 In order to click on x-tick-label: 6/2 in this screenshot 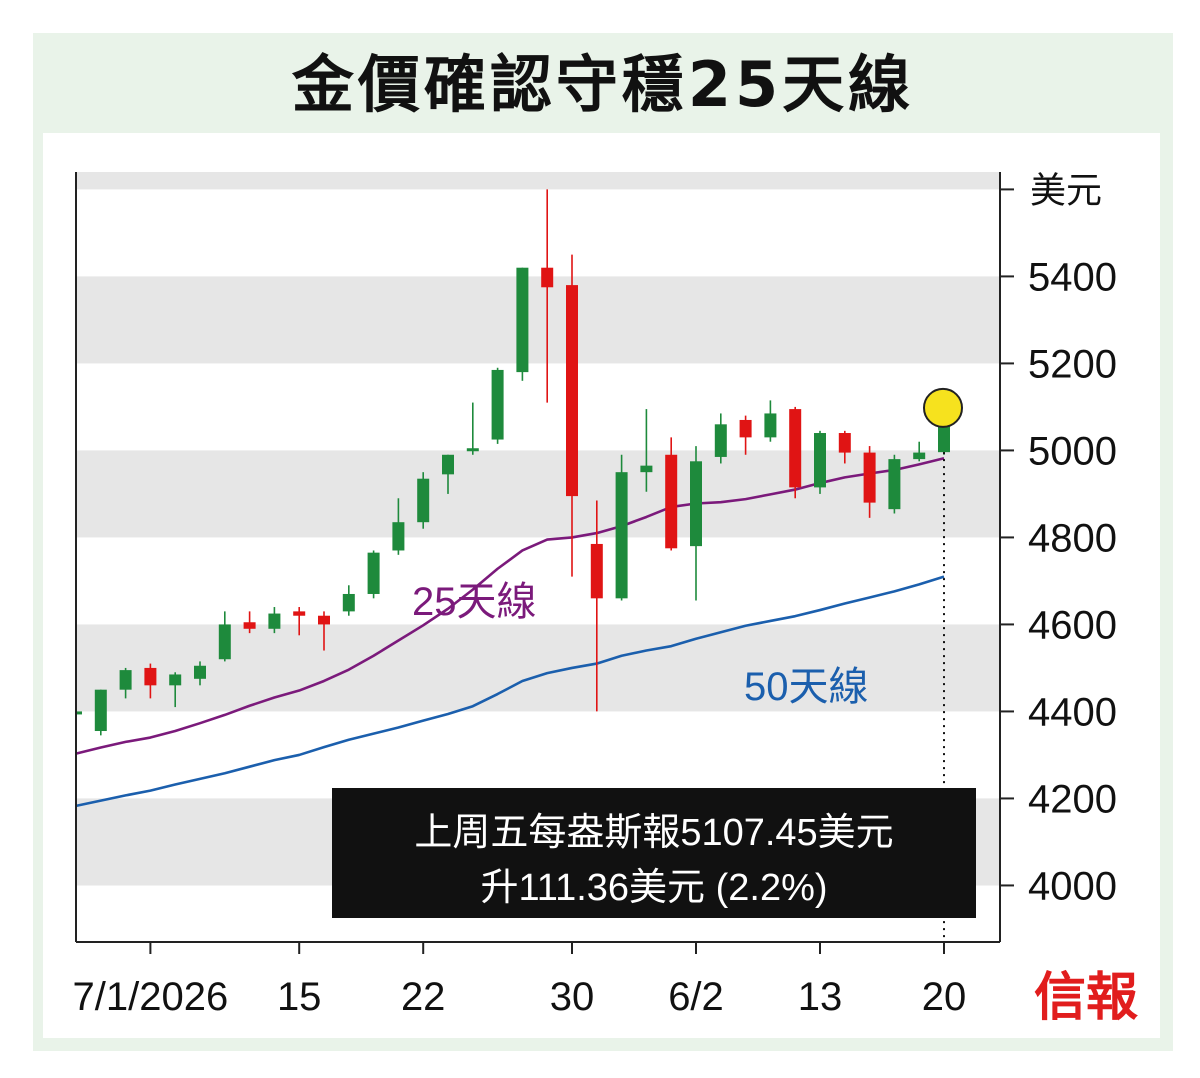, I will do `click(696, 997)`.